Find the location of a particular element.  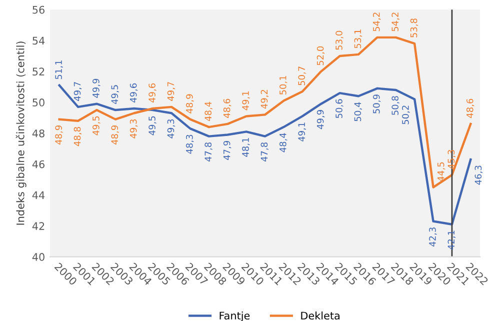

y-tick-label: 56 is located at coordinates (38, 10).